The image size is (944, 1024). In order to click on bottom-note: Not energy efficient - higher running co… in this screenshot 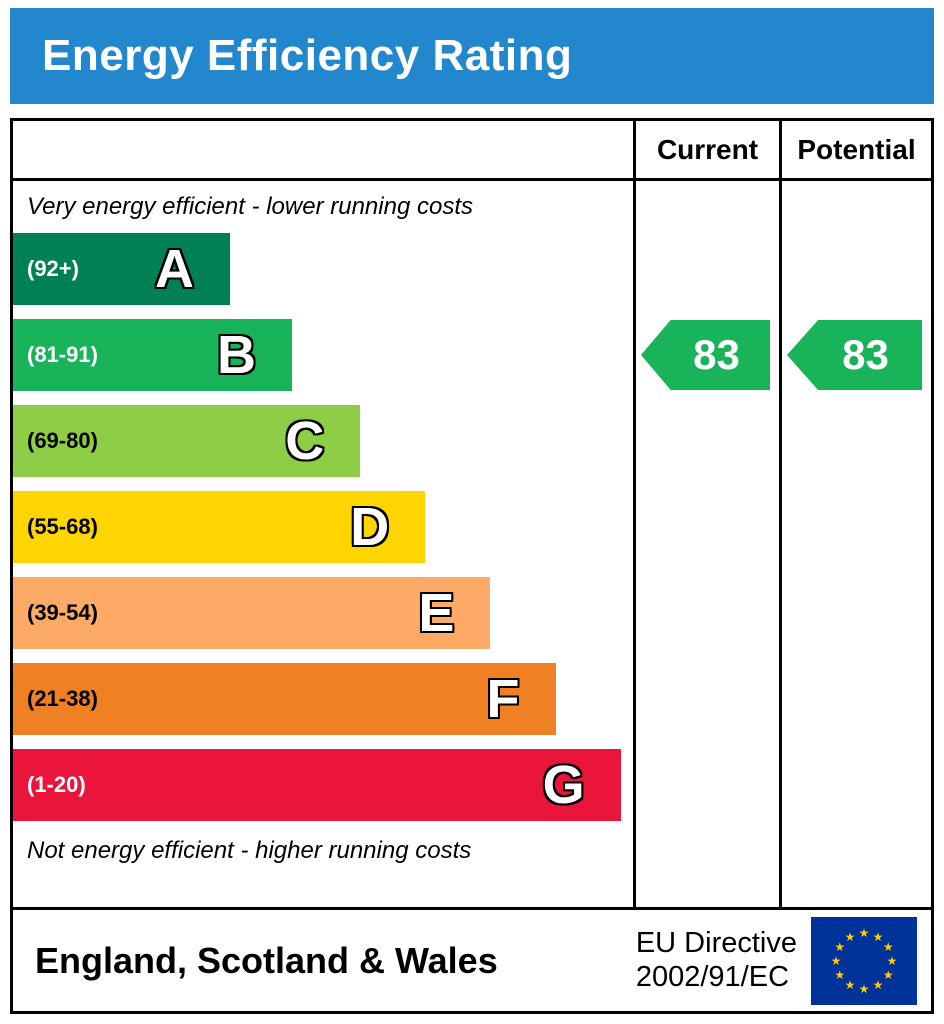, I will do `click(249, 850)`.